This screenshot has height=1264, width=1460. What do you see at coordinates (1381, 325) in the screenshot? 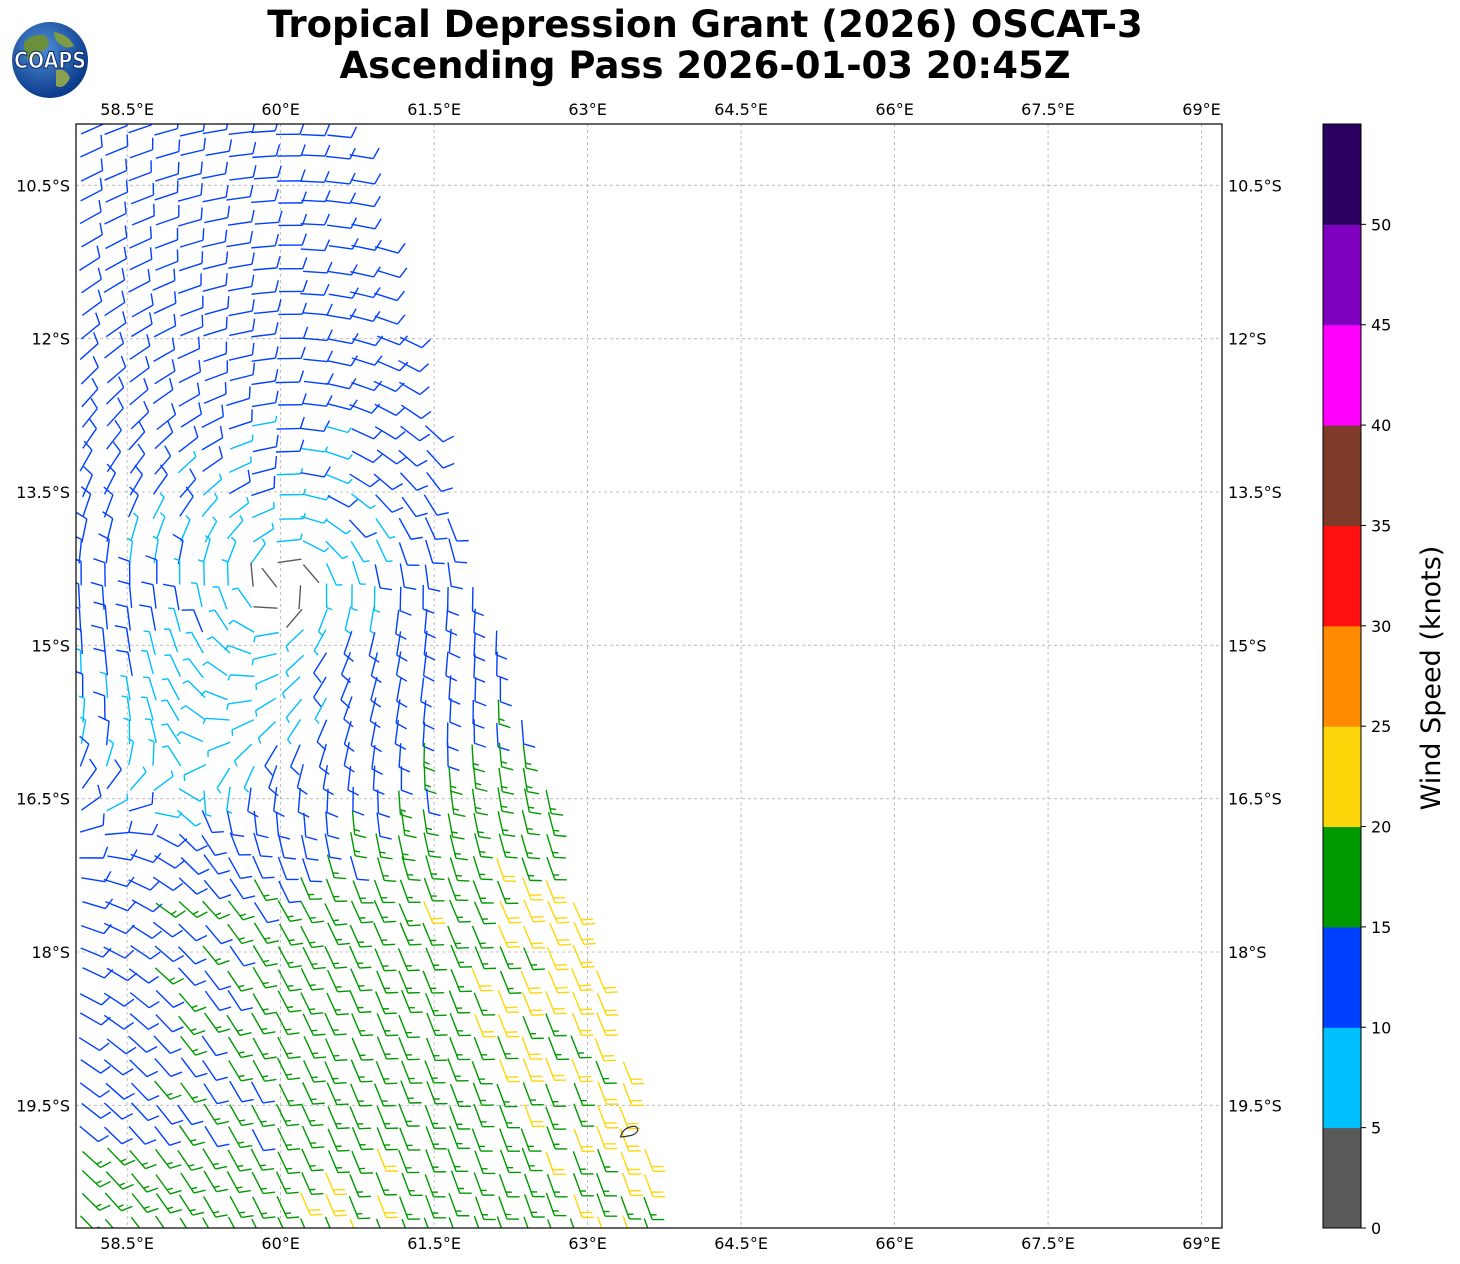
I see `colorbar-tick-label: 45` at bounding box center [1381, 325].